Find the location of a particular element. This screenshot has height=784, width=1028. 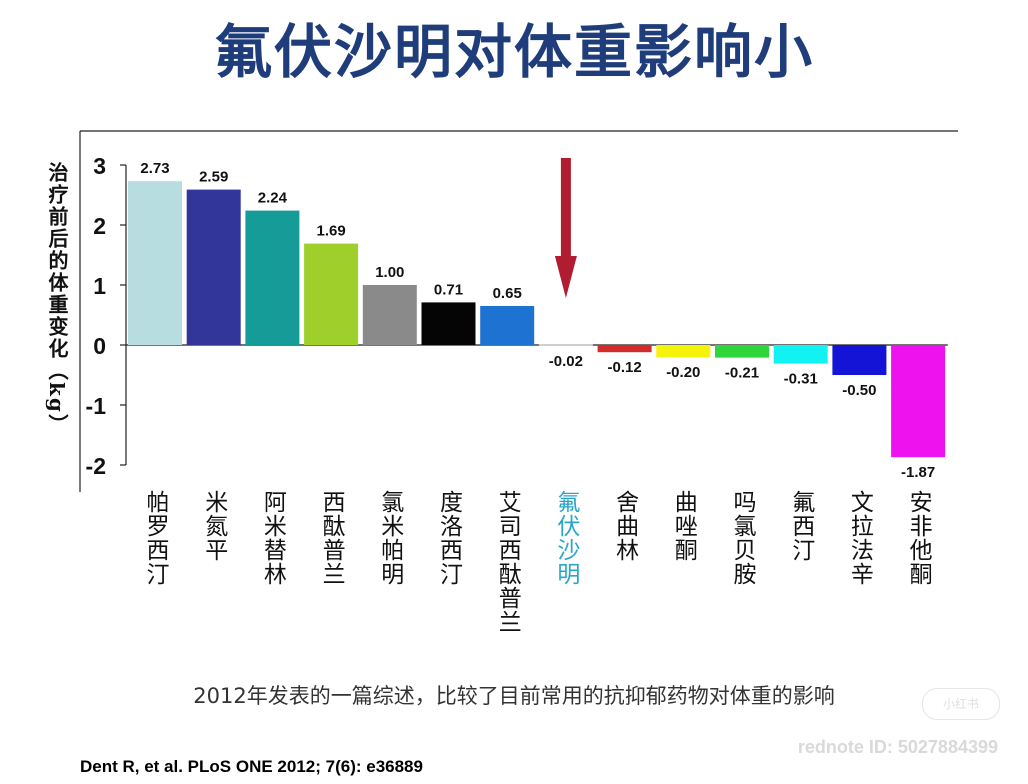

category-label: 阿米替林 is located at coordinates (273, 538).